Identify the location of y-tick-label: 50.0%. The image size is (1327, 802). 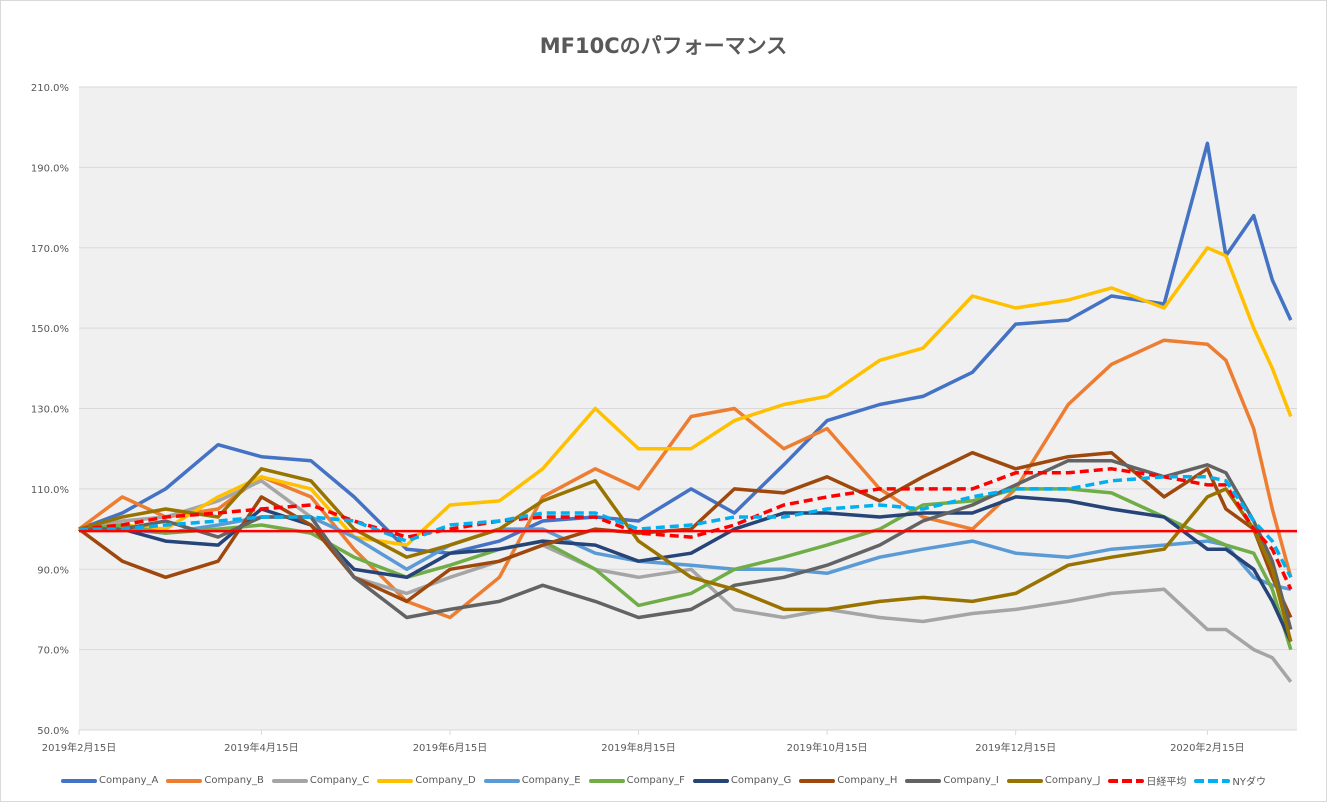
(53, 731).